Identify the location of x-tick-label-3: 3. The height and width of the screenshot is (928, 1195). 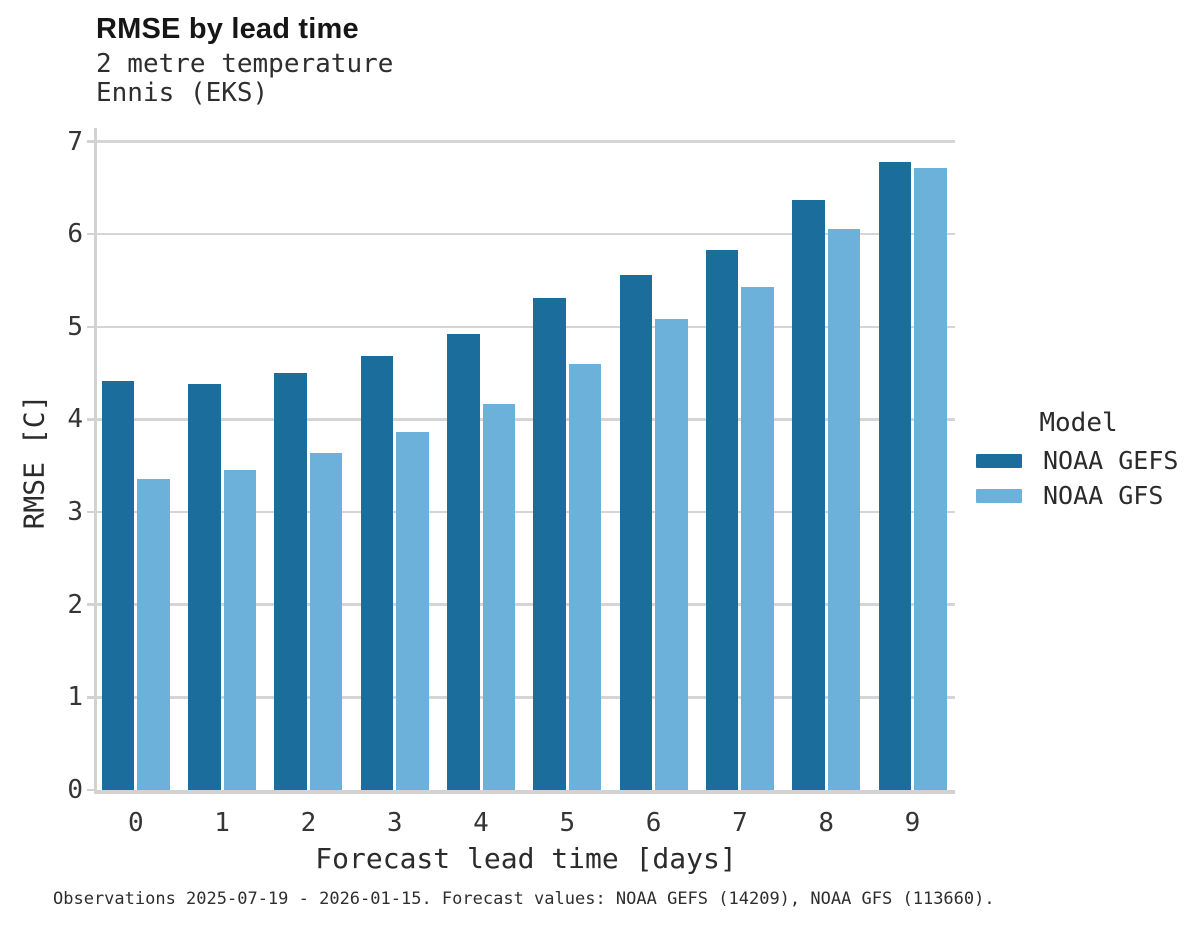
(394, 823).